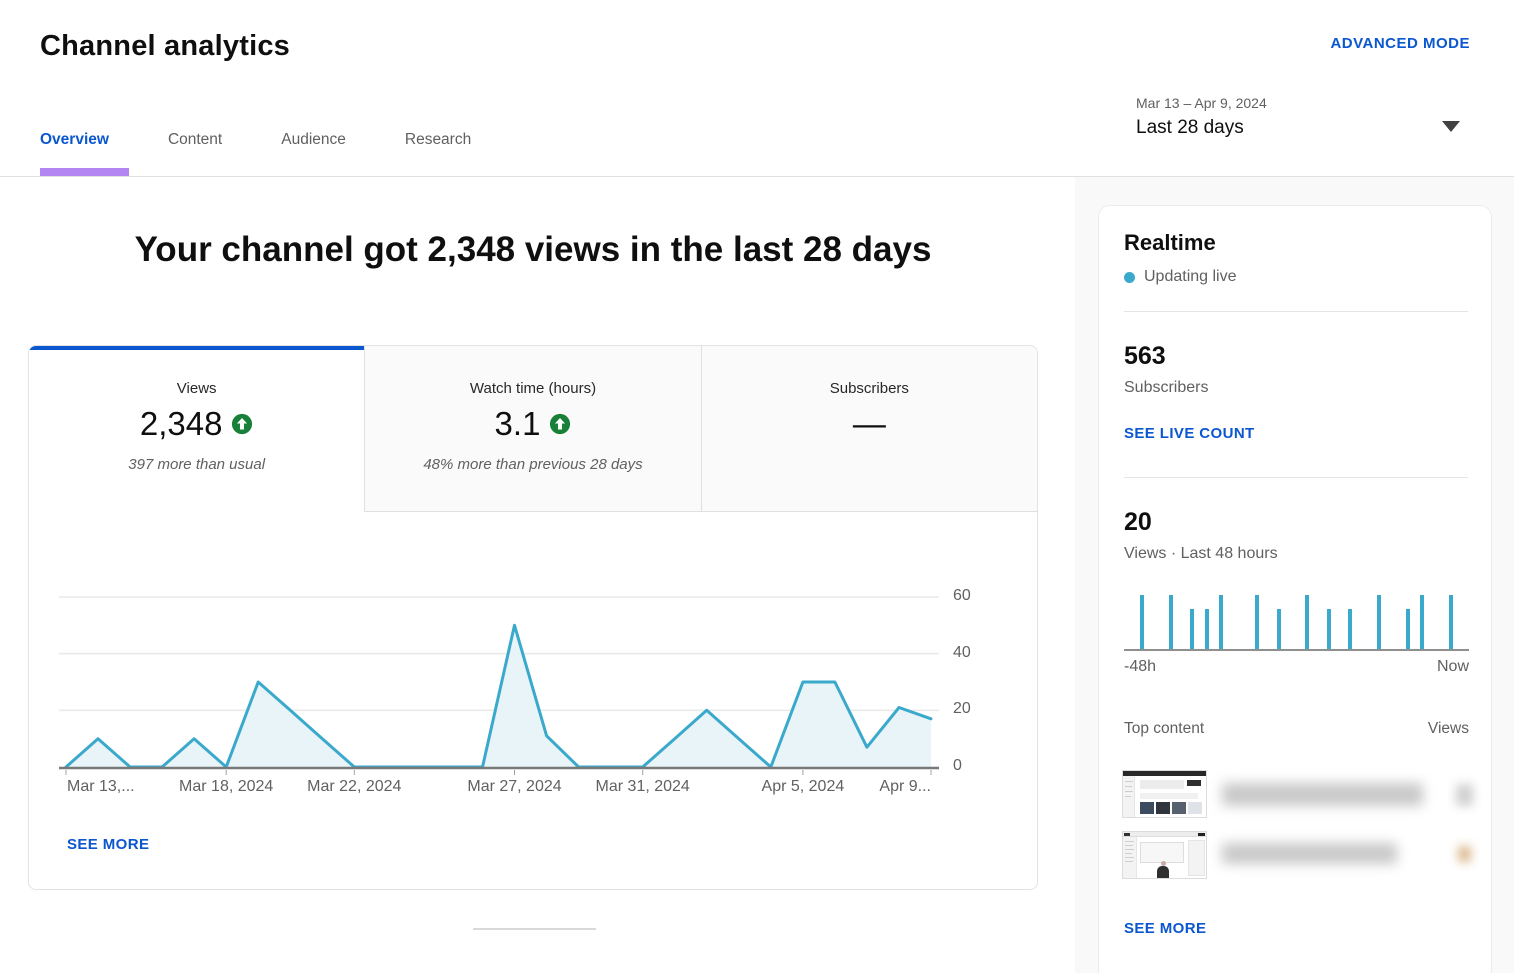  Describe the element at coordinates (533, 388) in the screenshot. I see `metric-label: Watch time (hours)` at that location.